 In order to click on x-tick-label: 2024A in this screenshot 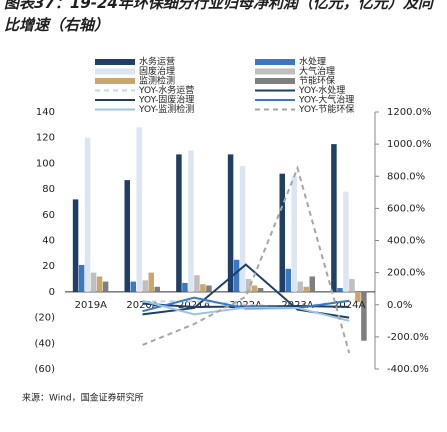, I will do `click(349, 305)`.